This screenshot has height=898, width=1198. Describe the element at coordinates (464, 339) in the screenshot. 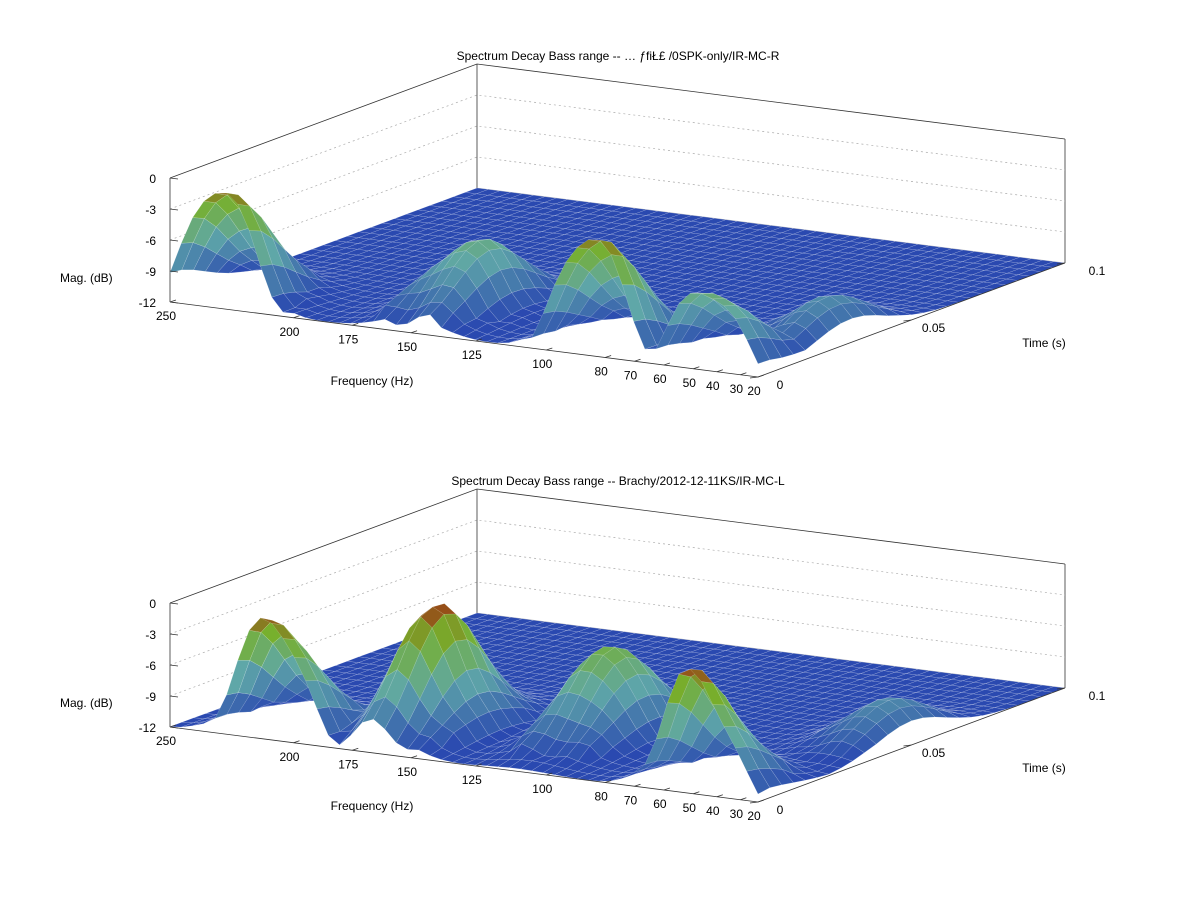

I see `frequency-axis-line` at that location.